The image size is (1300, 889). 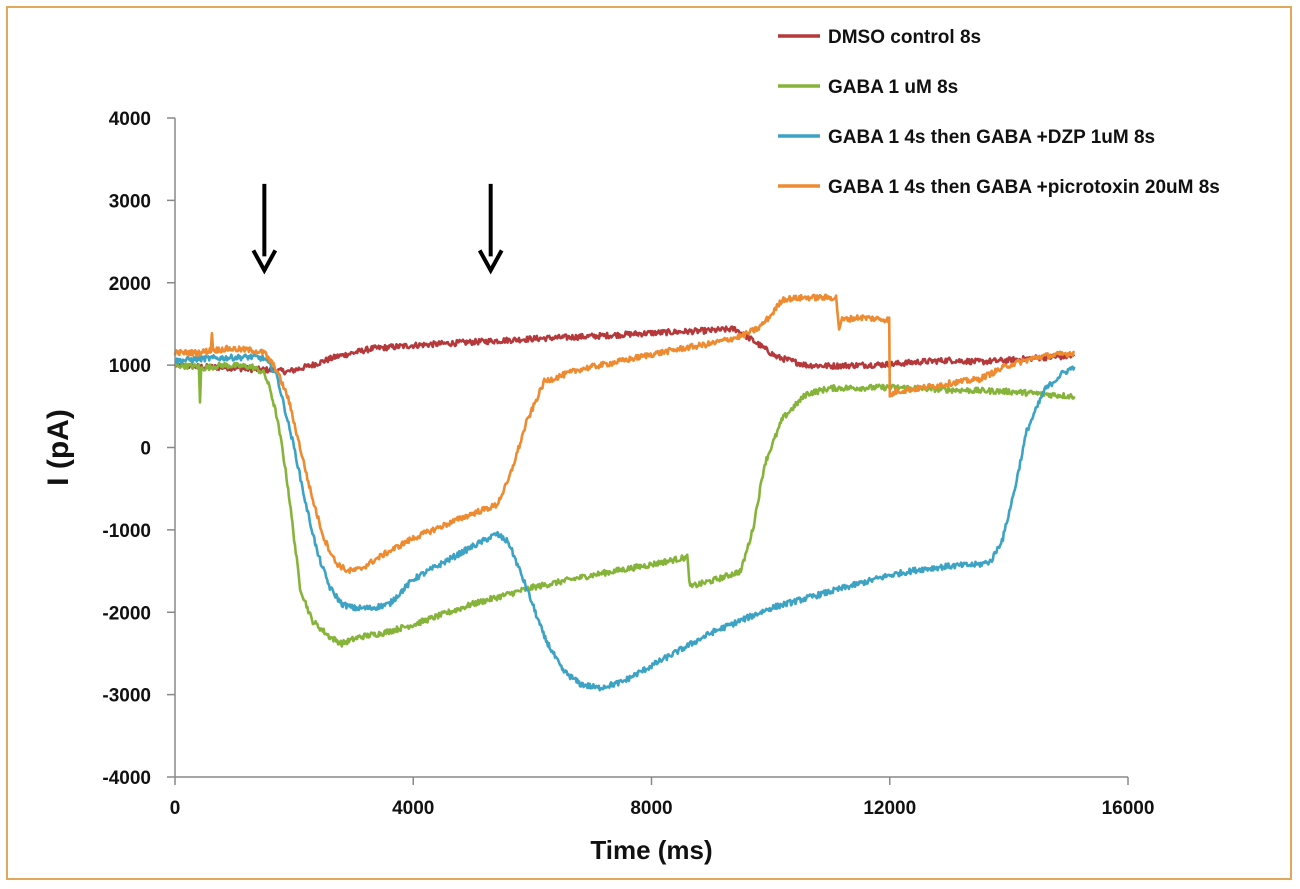 What do you see at coordinates (413, 808) in the screenshot?
I see `x-tick-label: 4000` at bounding box center [413, 808].